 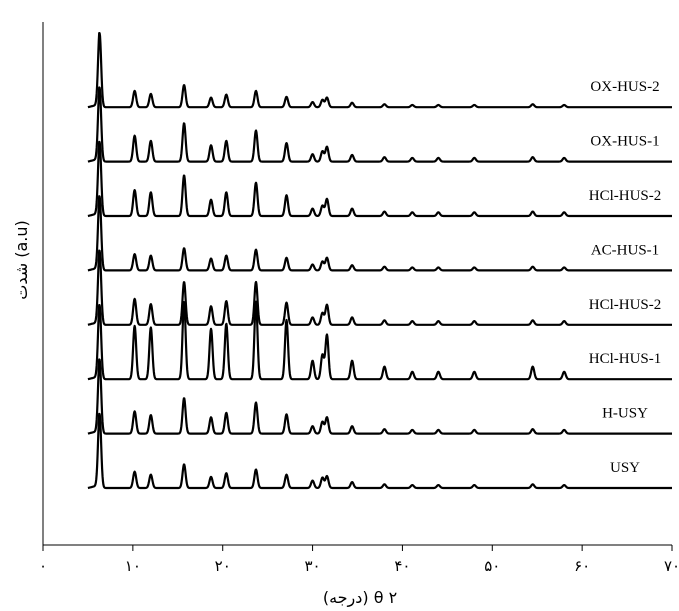 I want to click on x-tick-label: ۴۰, so click(x=402, y=566).